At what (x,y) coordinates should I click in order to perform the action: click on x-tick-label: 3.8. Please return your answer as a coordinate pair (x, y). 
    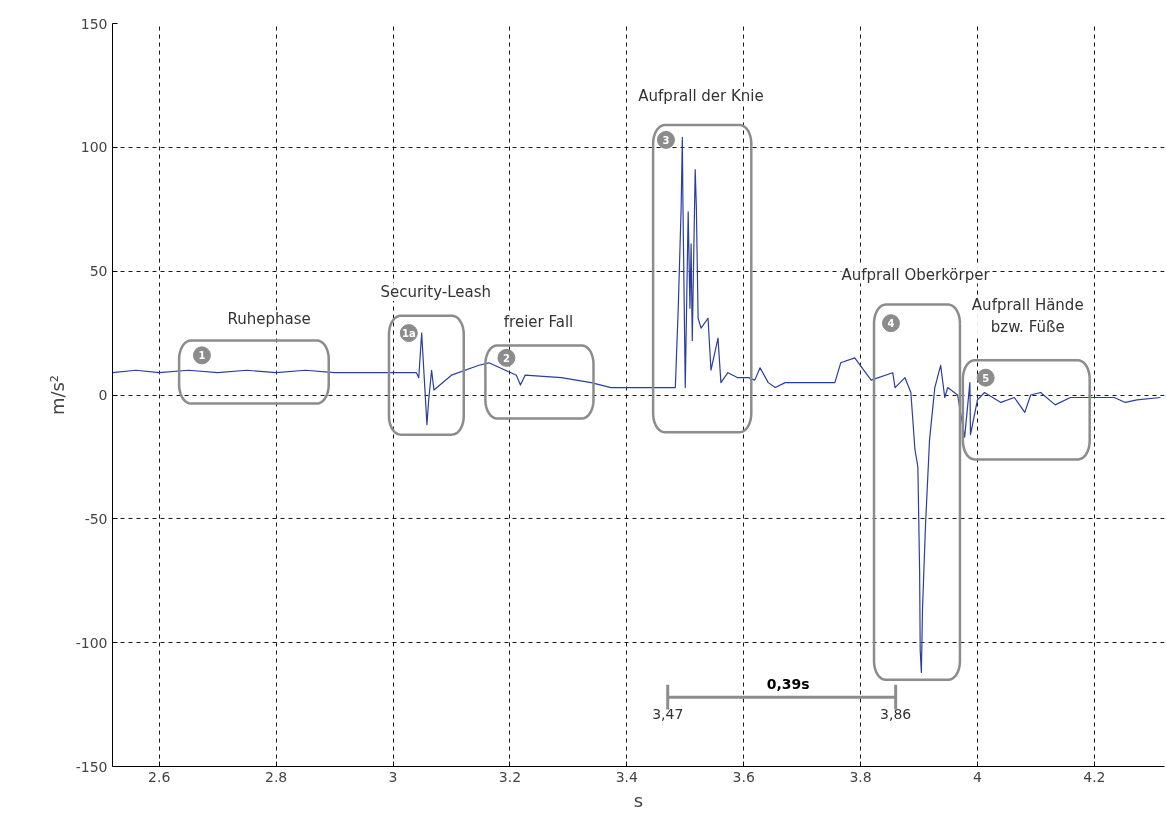
    Looking at the image, I should click on (860, 776).